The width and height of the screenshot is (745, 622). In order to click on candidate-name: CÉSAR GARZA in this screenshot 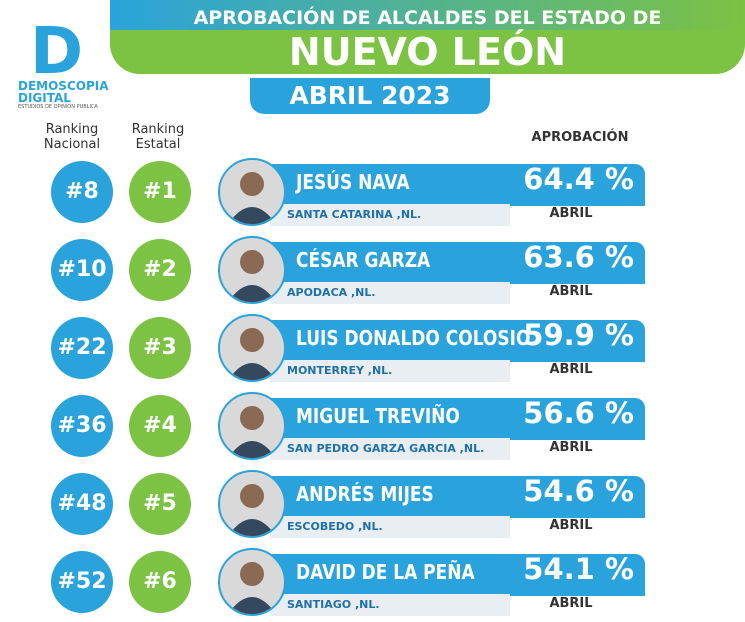, I will do `click(363, 260)`.